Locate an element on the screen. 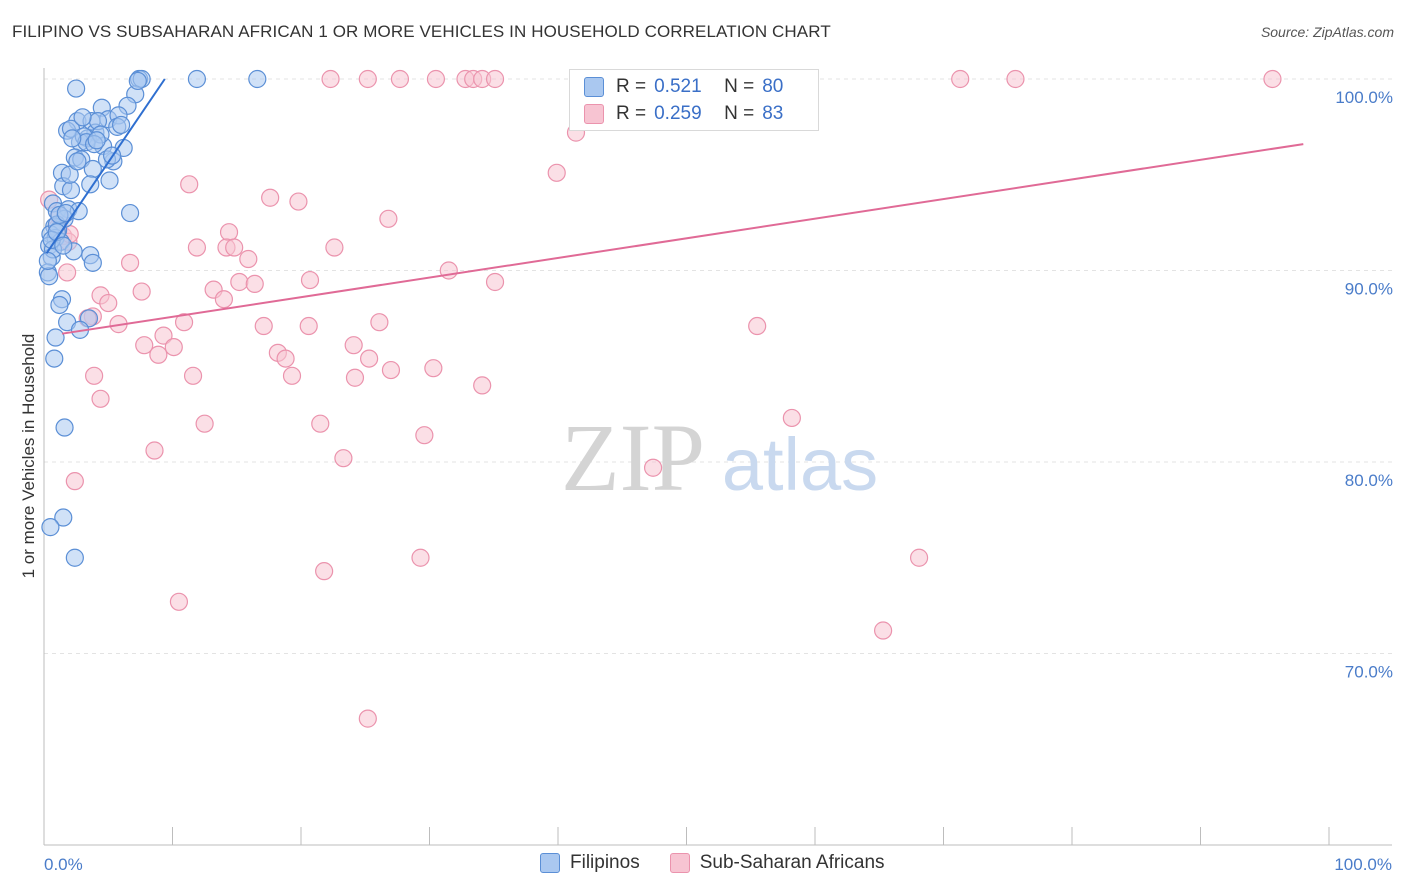  y-tick-labels: 100.0% 90.0% 80.0% 70.0% is located at coordinates (1364, 385).